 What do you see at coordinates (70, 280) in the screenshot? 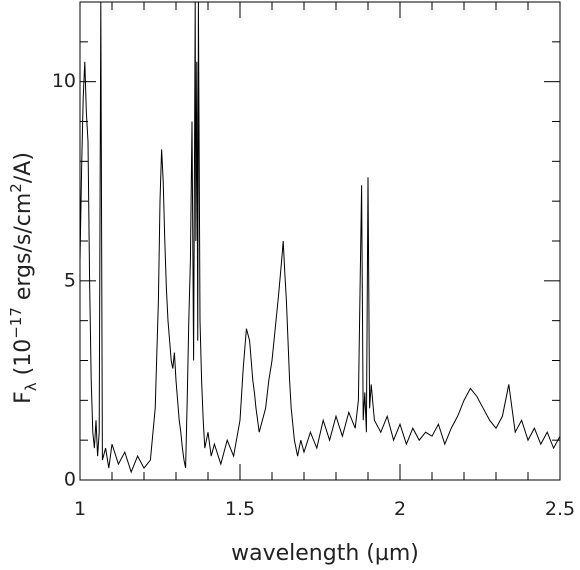
I see `y-tick-label: 5` at bounding box center [70, 280].